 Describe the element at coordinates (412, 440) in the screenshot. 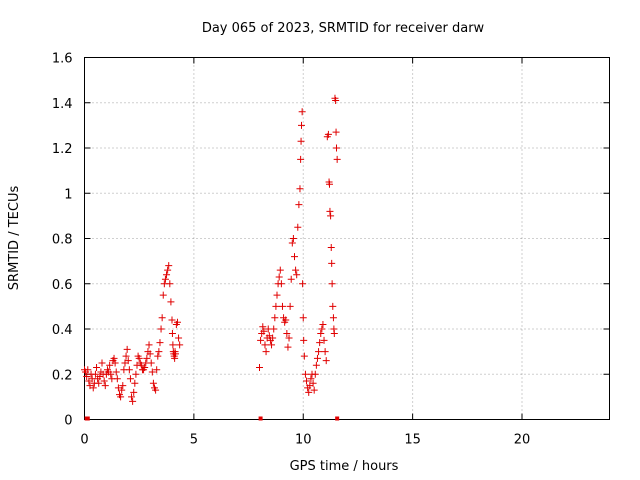

I see `x-tick-label: 15` at that location.